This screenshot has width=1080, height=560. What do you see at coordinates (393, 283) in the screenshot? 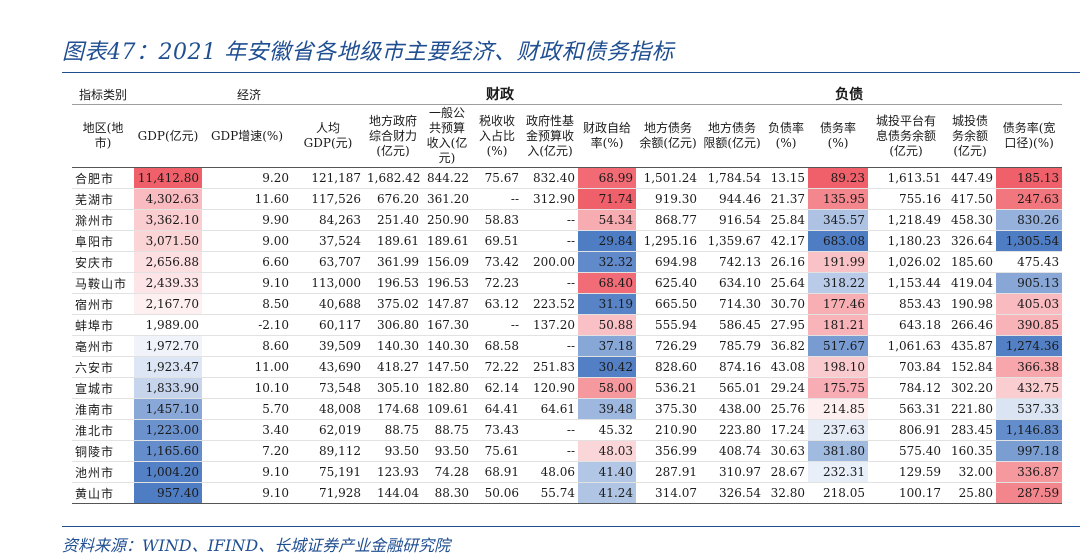
I see `value-cell: 196.53` at bounding box center [393, 283].